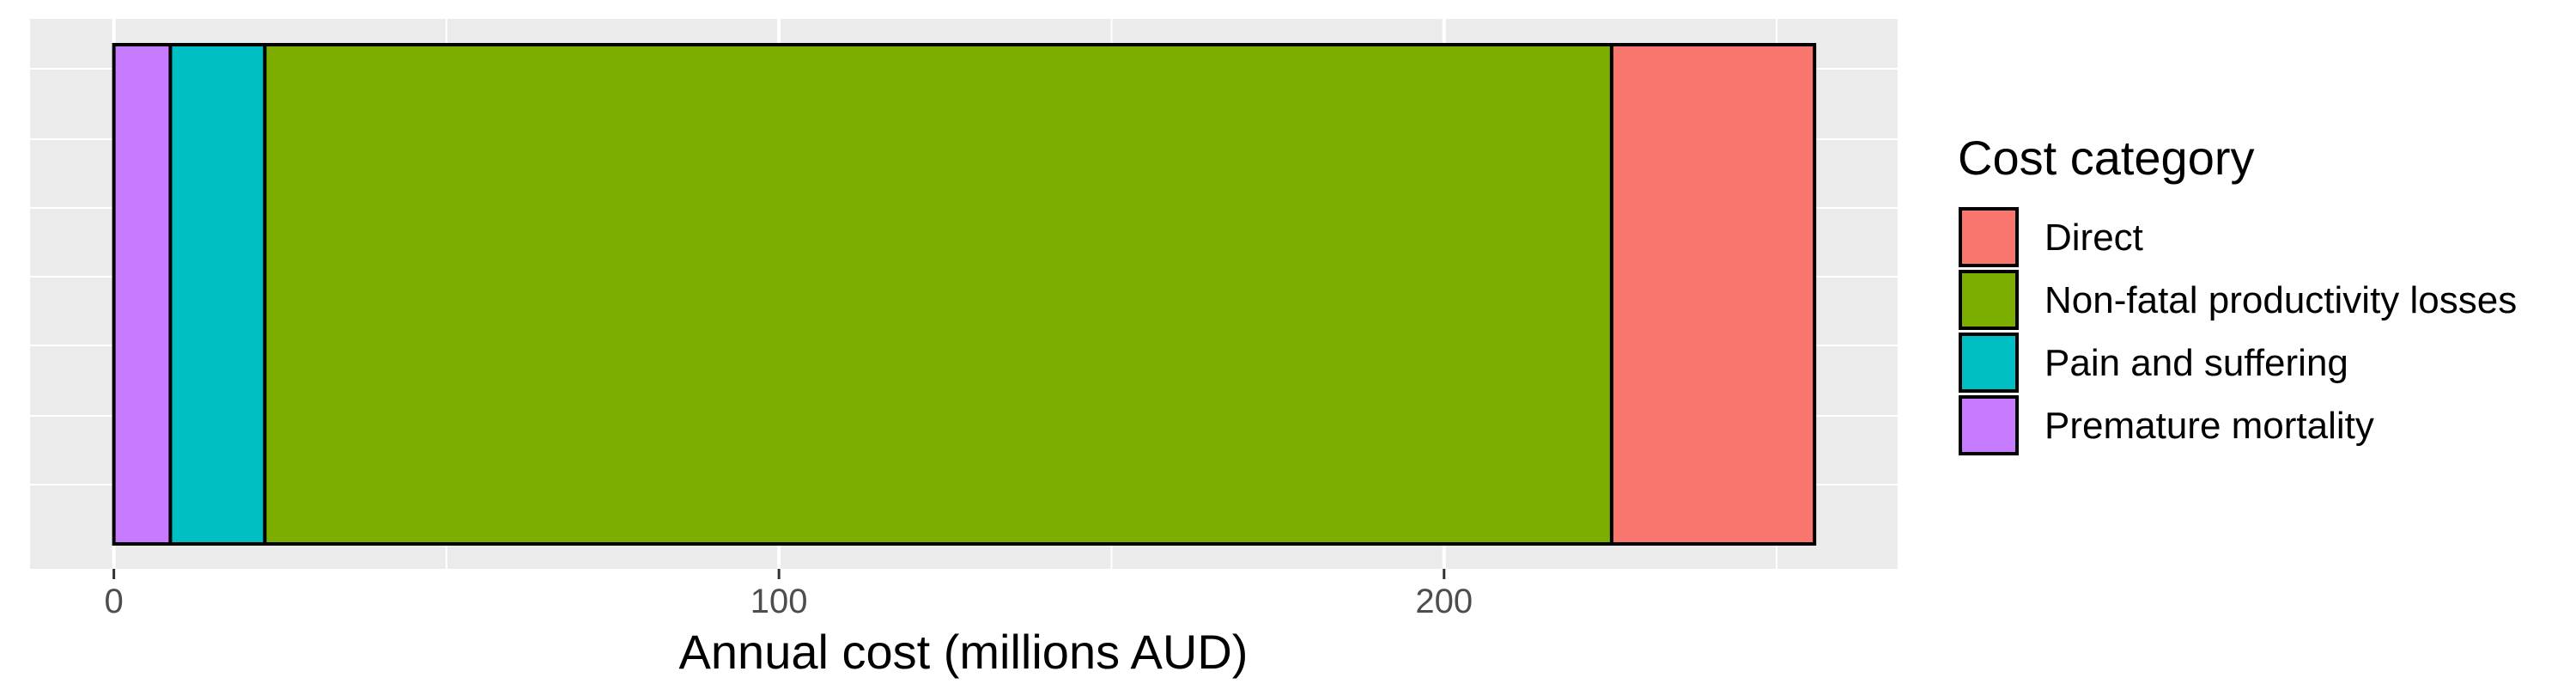 Image resolution: width=2576 pixels, height=696 pixels. What do you see at coordinates (2093, 238) in the screenshot?
I see `legend-label: Direct` at bounding box center [2093, 238].